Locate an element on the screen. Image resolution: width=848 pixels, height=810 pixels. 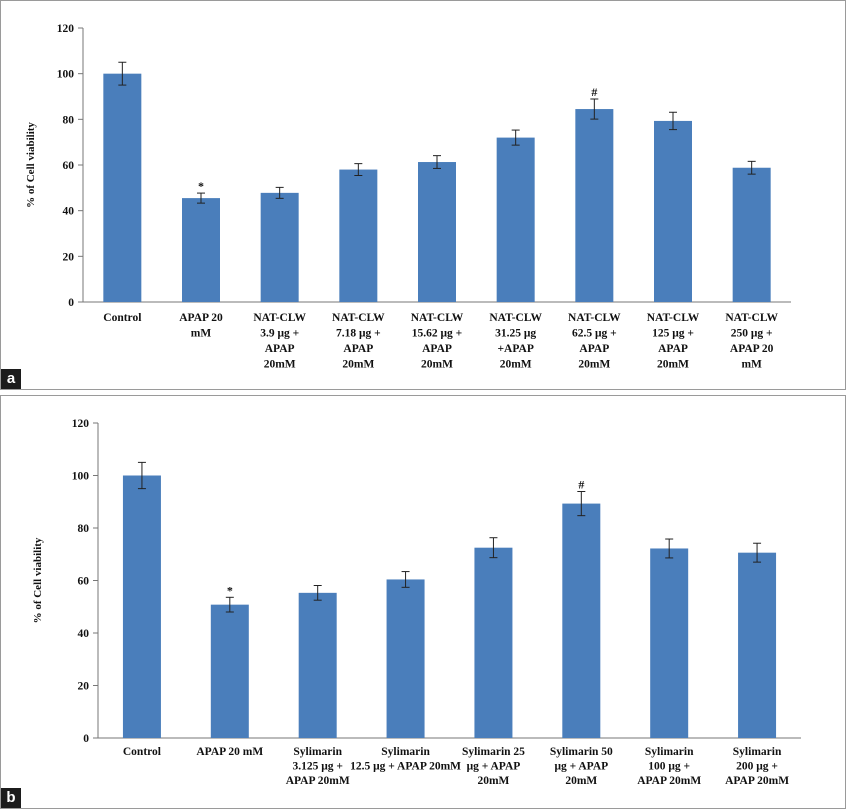
category-label: Sylimarin 200 μg + APAP 20mM is located at coordinates (757, 766).